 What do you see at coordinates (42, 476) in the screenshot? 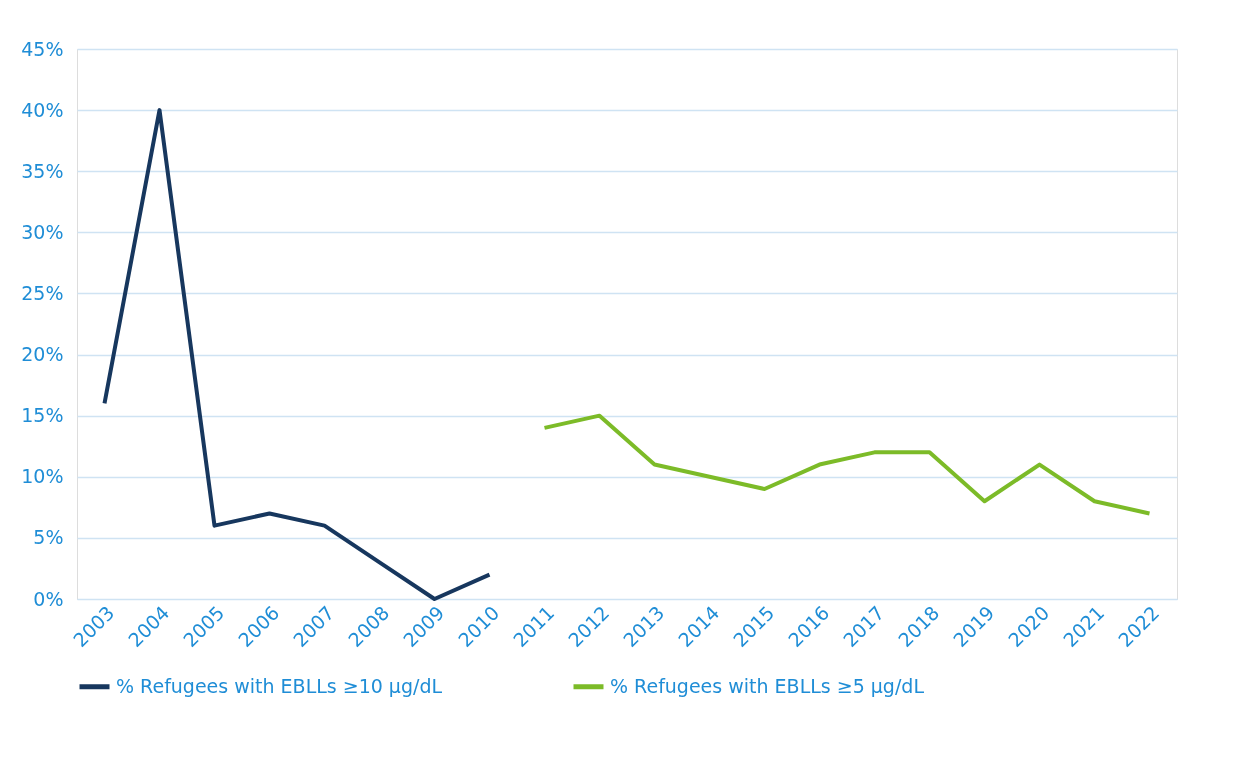
I see `y-tick-label: 10%` at bounding box center [42, 476].